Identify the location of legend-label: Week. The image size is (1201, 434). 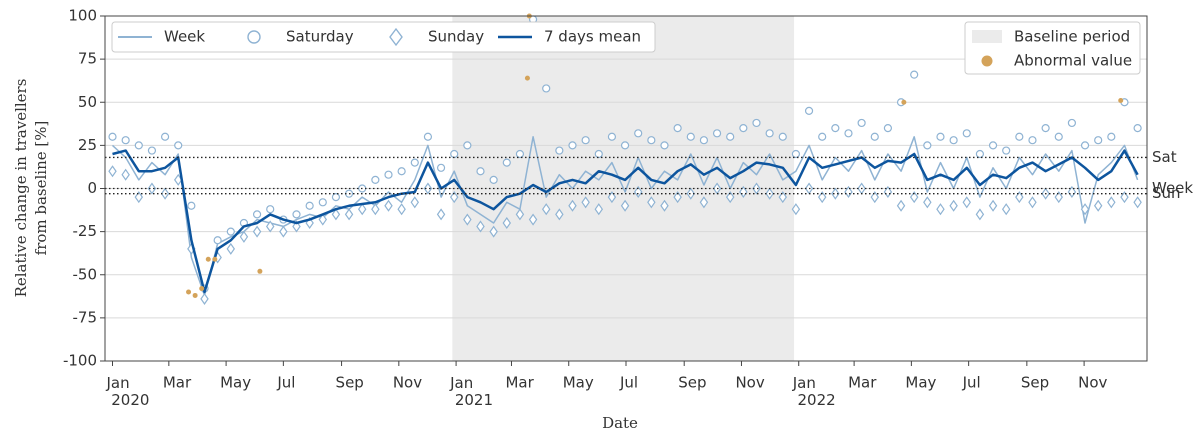
(184, 37).